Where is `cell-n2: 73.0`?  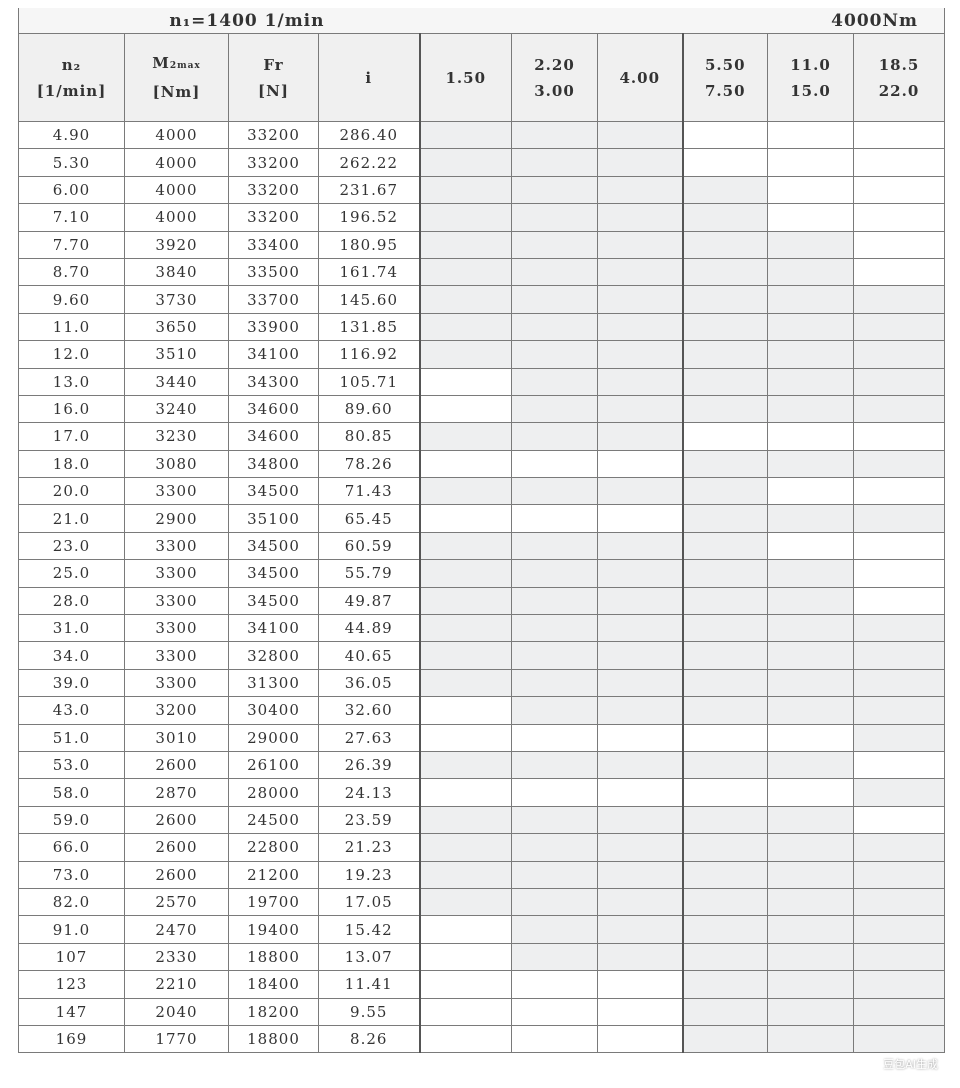
cell-n2: 73.0 is located at coordinates (71, 874).